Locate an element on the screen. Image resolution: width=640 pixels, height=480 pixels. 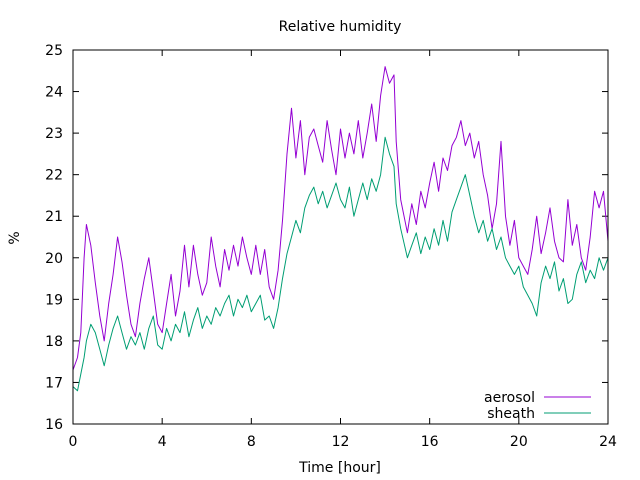
y-tick-label: 24 is located at coordinates (54, 93).